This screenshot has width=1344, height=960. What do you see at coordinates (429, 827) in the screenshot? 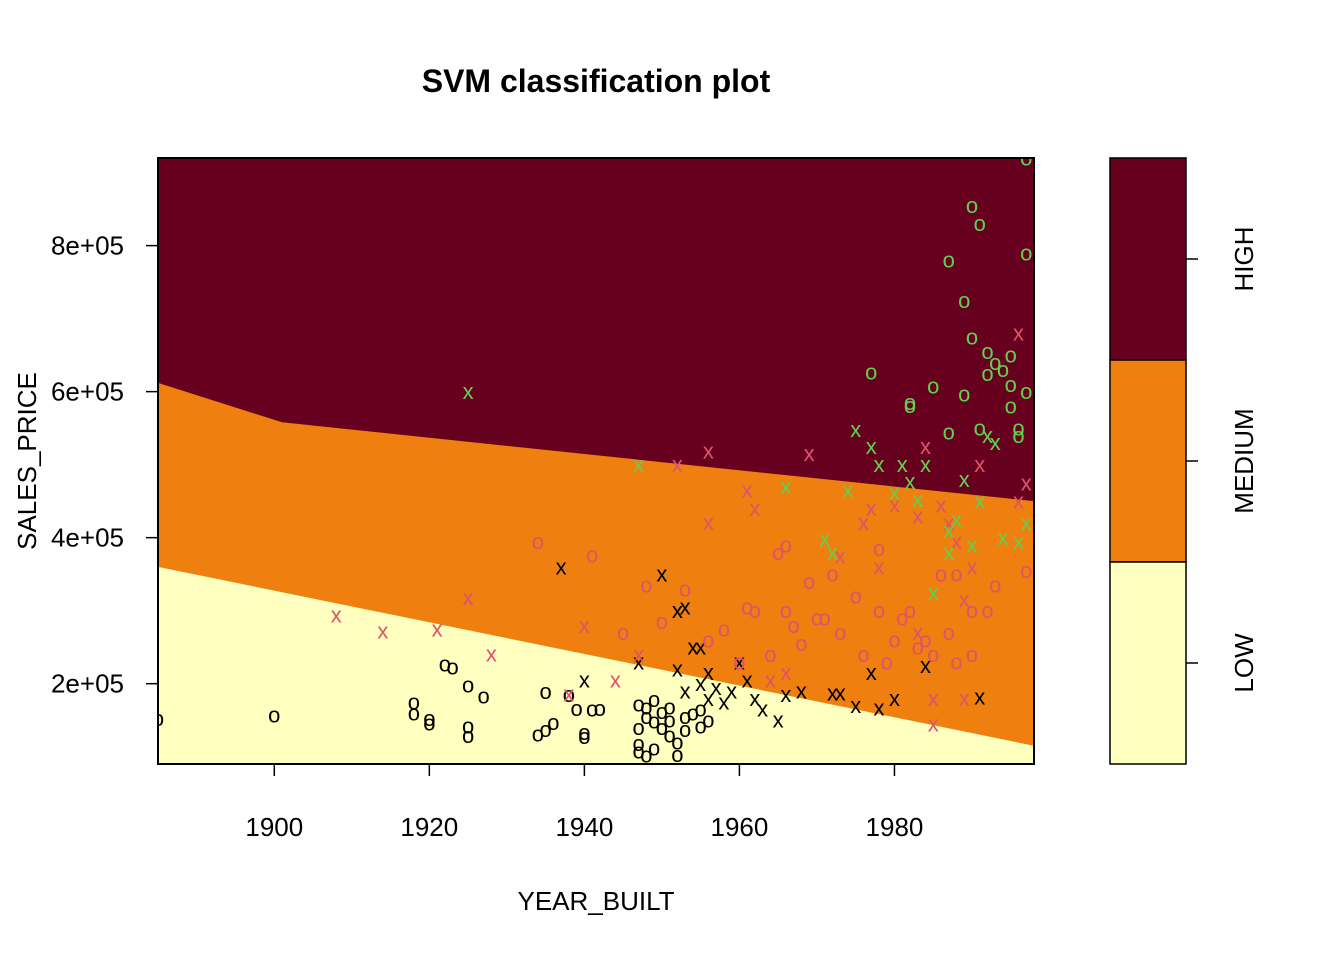
I see `x-tick-label: 1920` at bounding box center [429, 827].